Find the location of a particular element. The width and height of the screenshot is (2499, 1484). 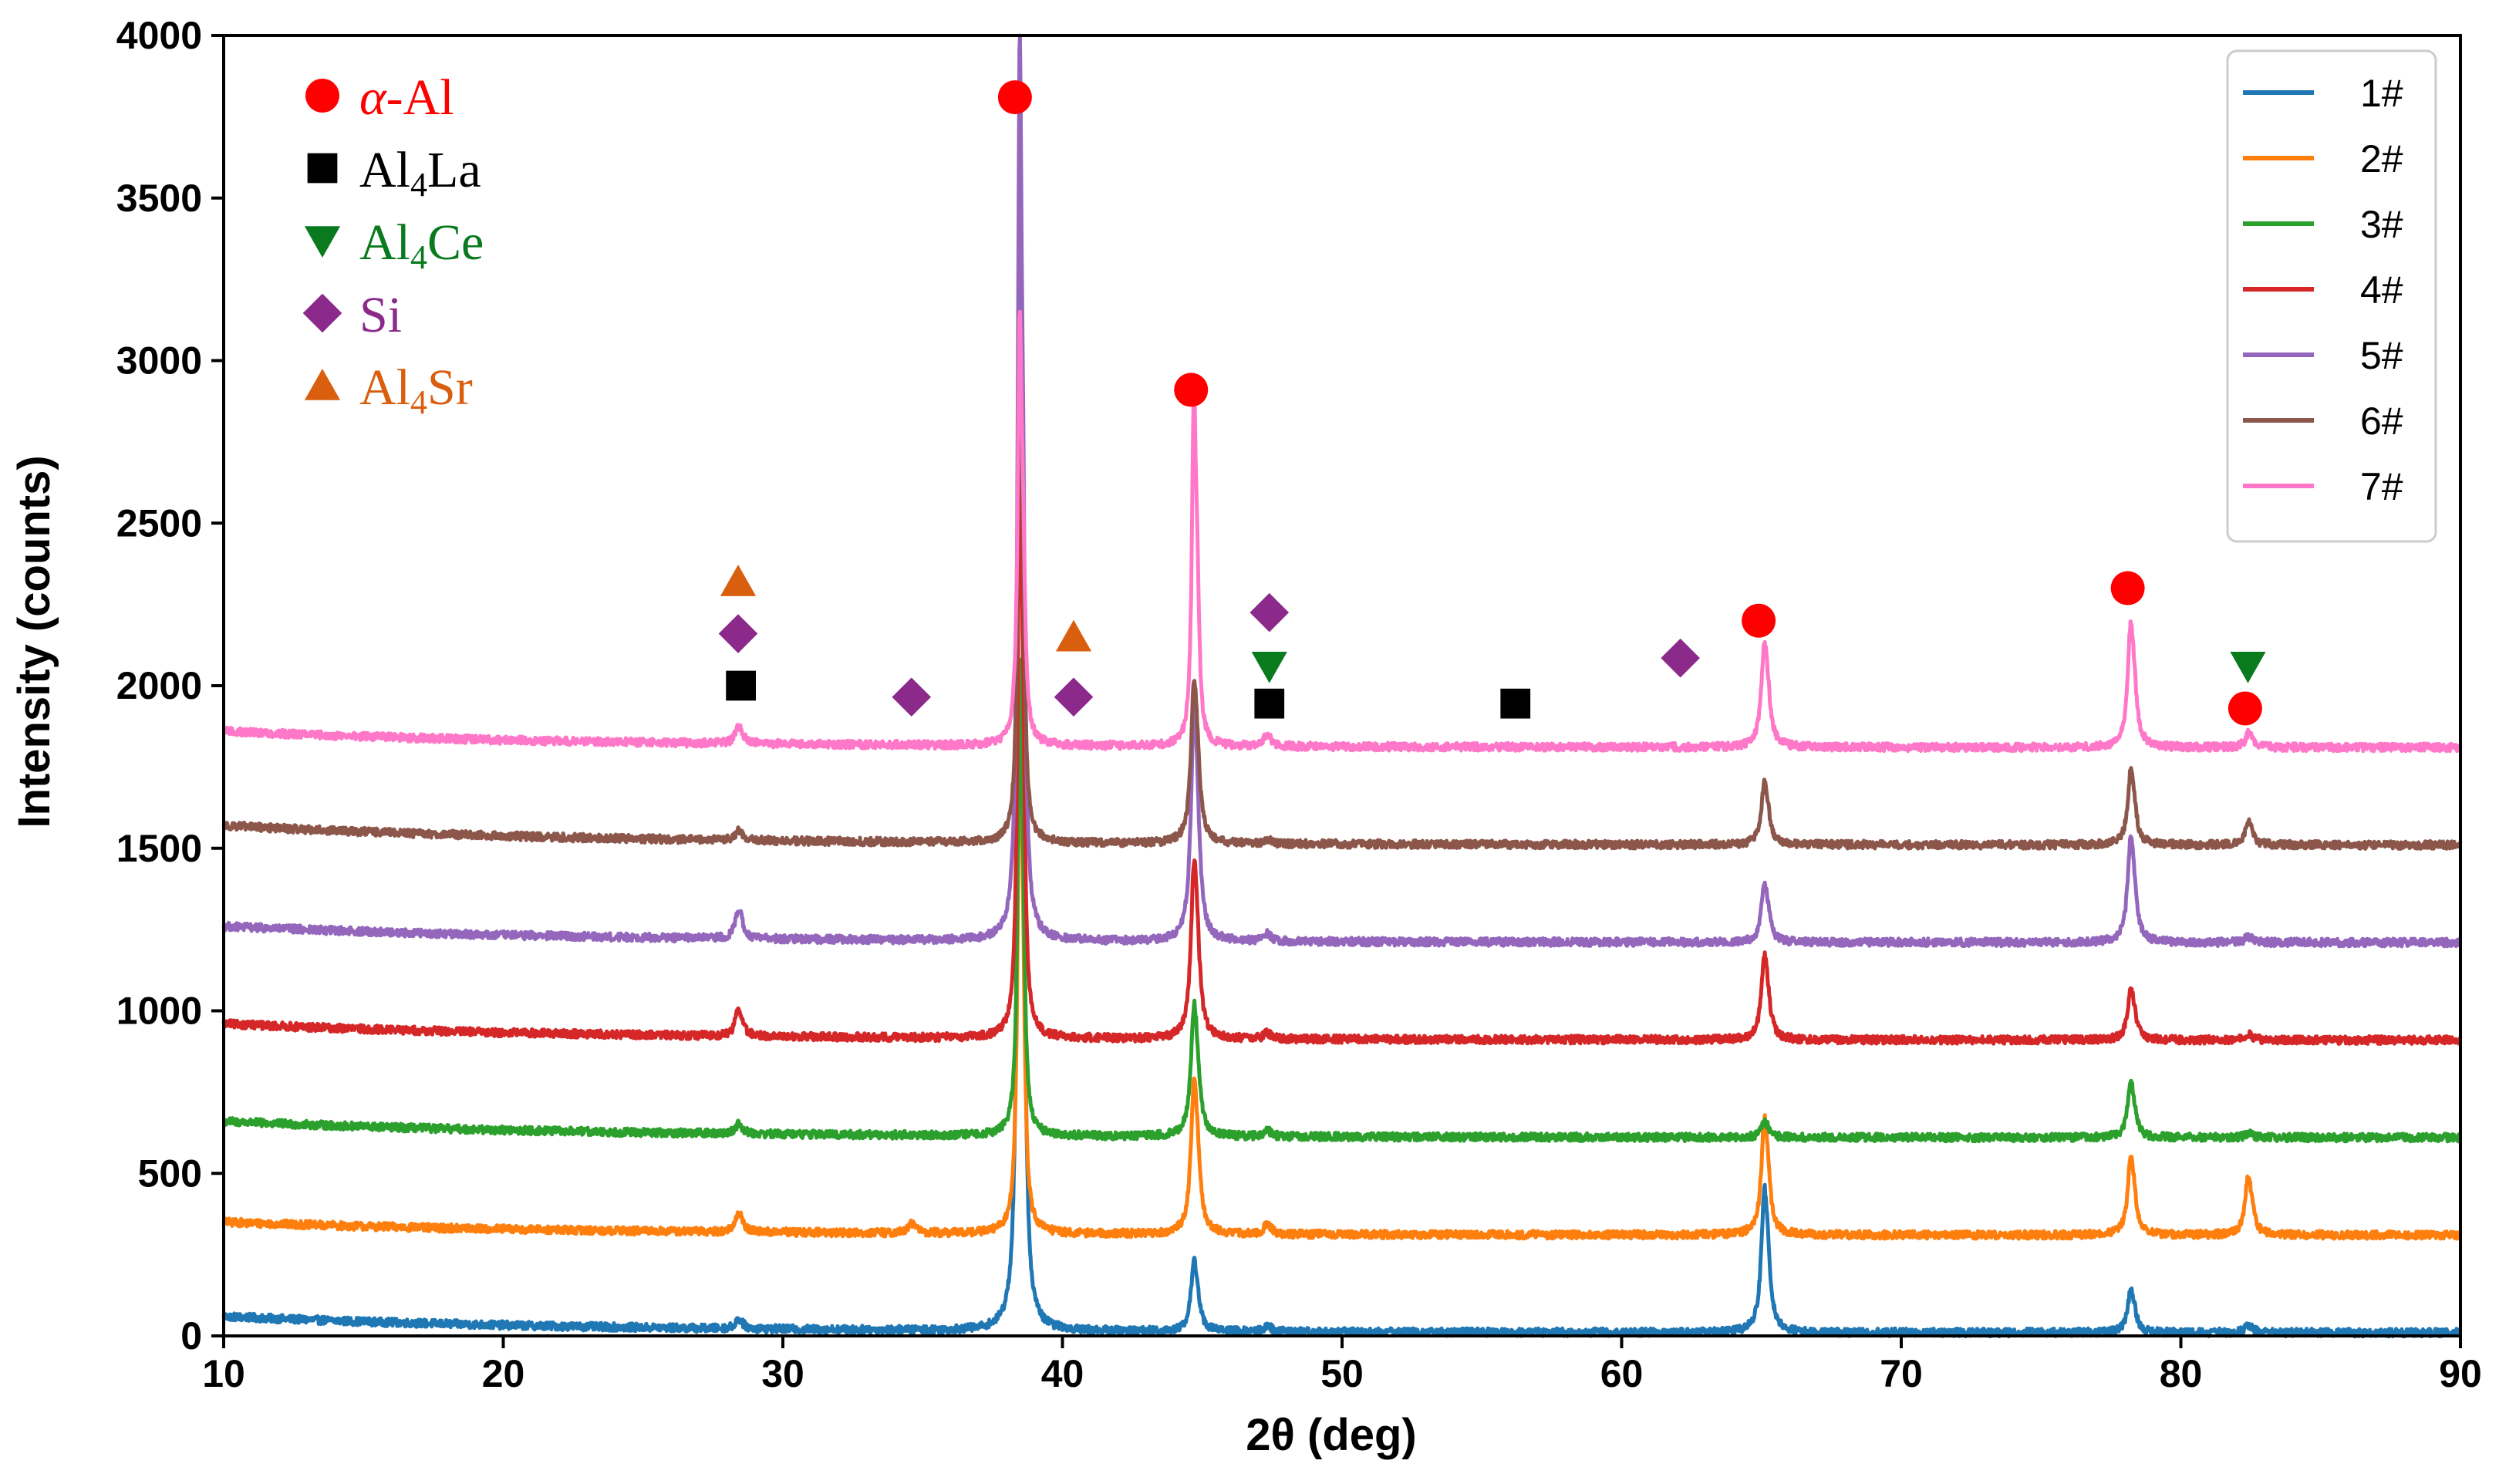

phase-legend-item: Si is located at coordinates (352, 315).